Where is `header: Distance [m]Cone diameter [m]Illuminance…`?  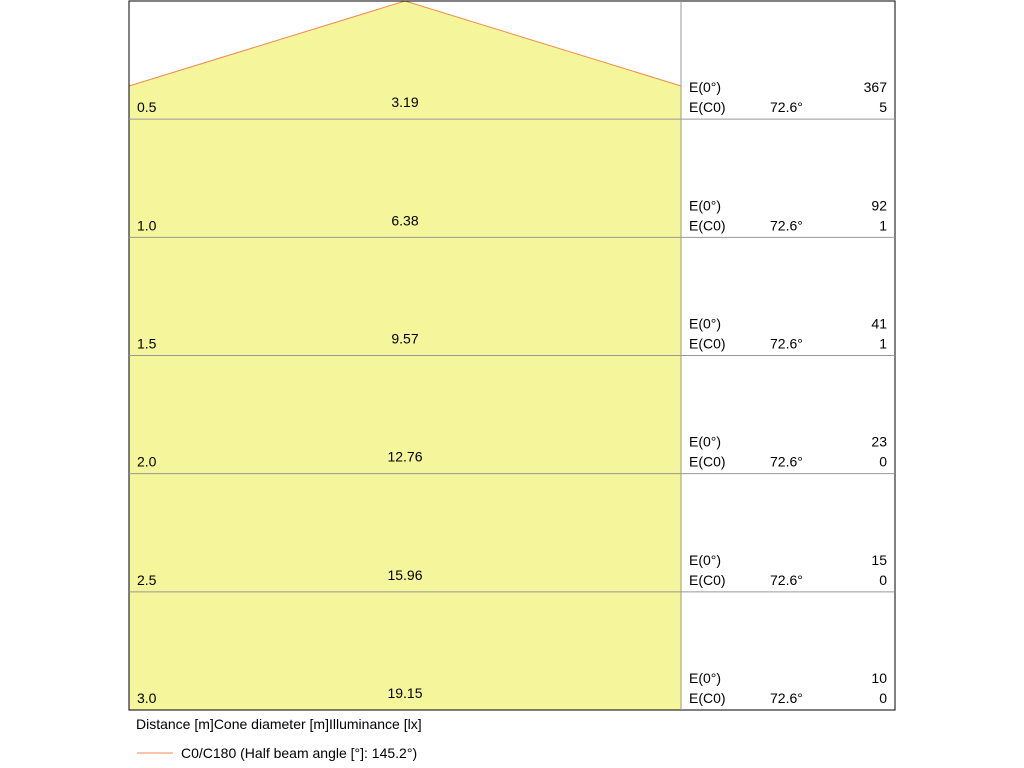
header: Distance [m]Cone diameter [m]Illuminance… is located at coordinates (279, 724).